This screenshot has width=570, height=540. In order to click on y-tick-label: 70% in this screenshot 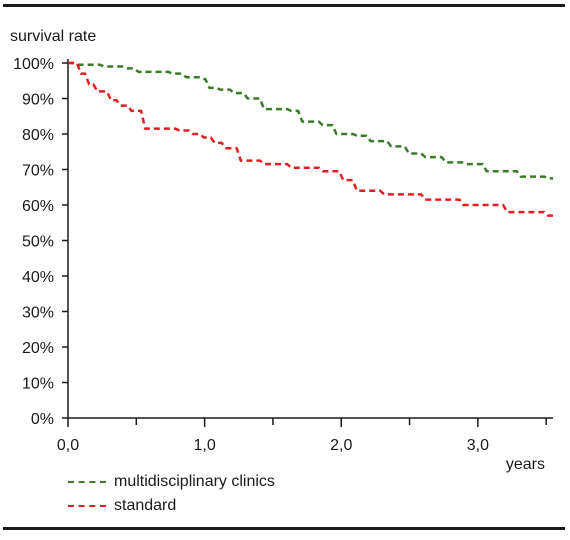, I will do `click(38, 171)`.